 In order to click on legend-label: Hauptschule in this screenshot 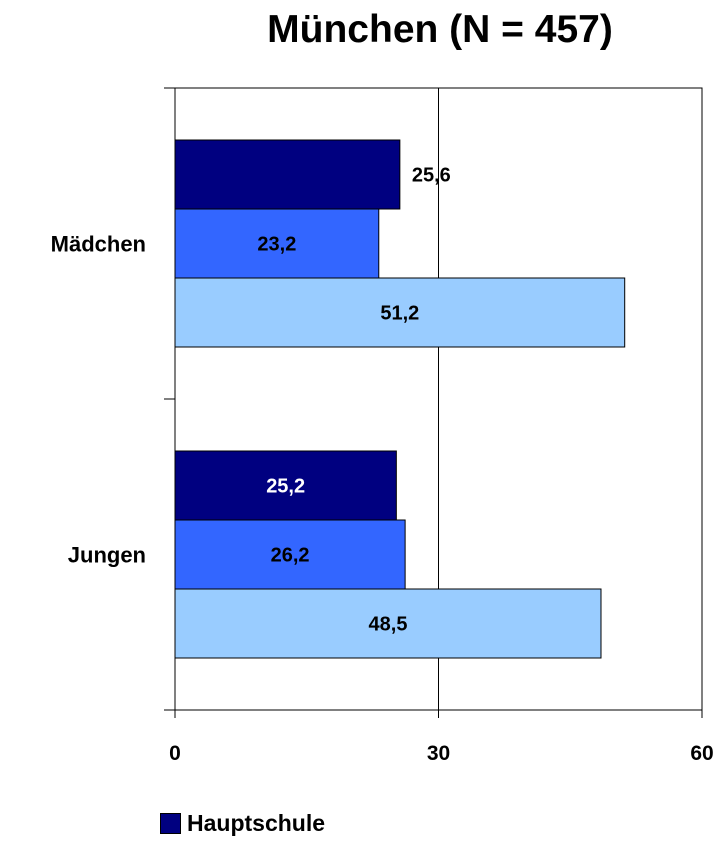, I will do `click(256, 823)`.